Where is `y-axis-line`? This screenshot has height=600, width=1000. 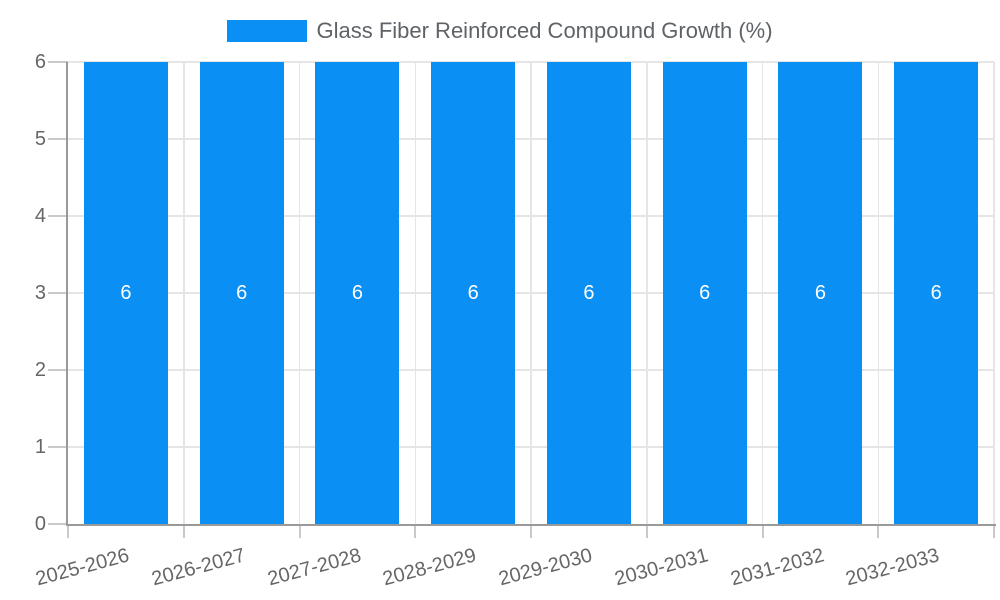 y-axis-line is located at coordinates (67, 294).